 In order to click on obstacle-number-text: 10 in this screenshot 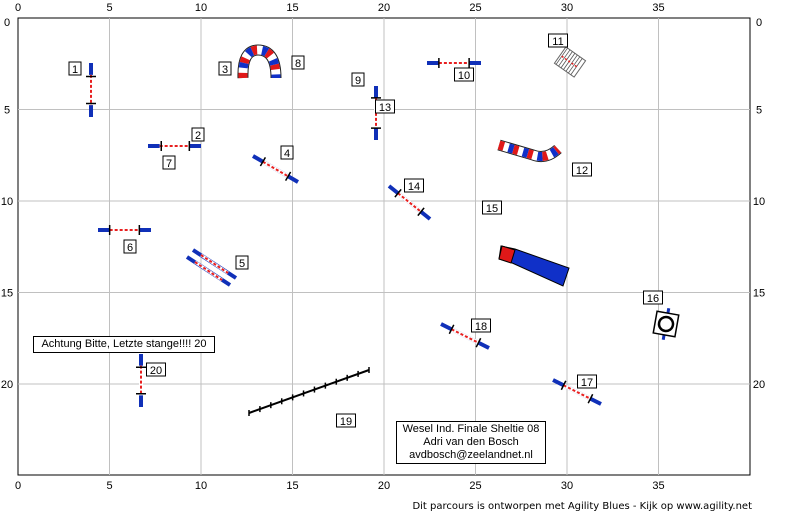, I will do `click(464, 76)`.